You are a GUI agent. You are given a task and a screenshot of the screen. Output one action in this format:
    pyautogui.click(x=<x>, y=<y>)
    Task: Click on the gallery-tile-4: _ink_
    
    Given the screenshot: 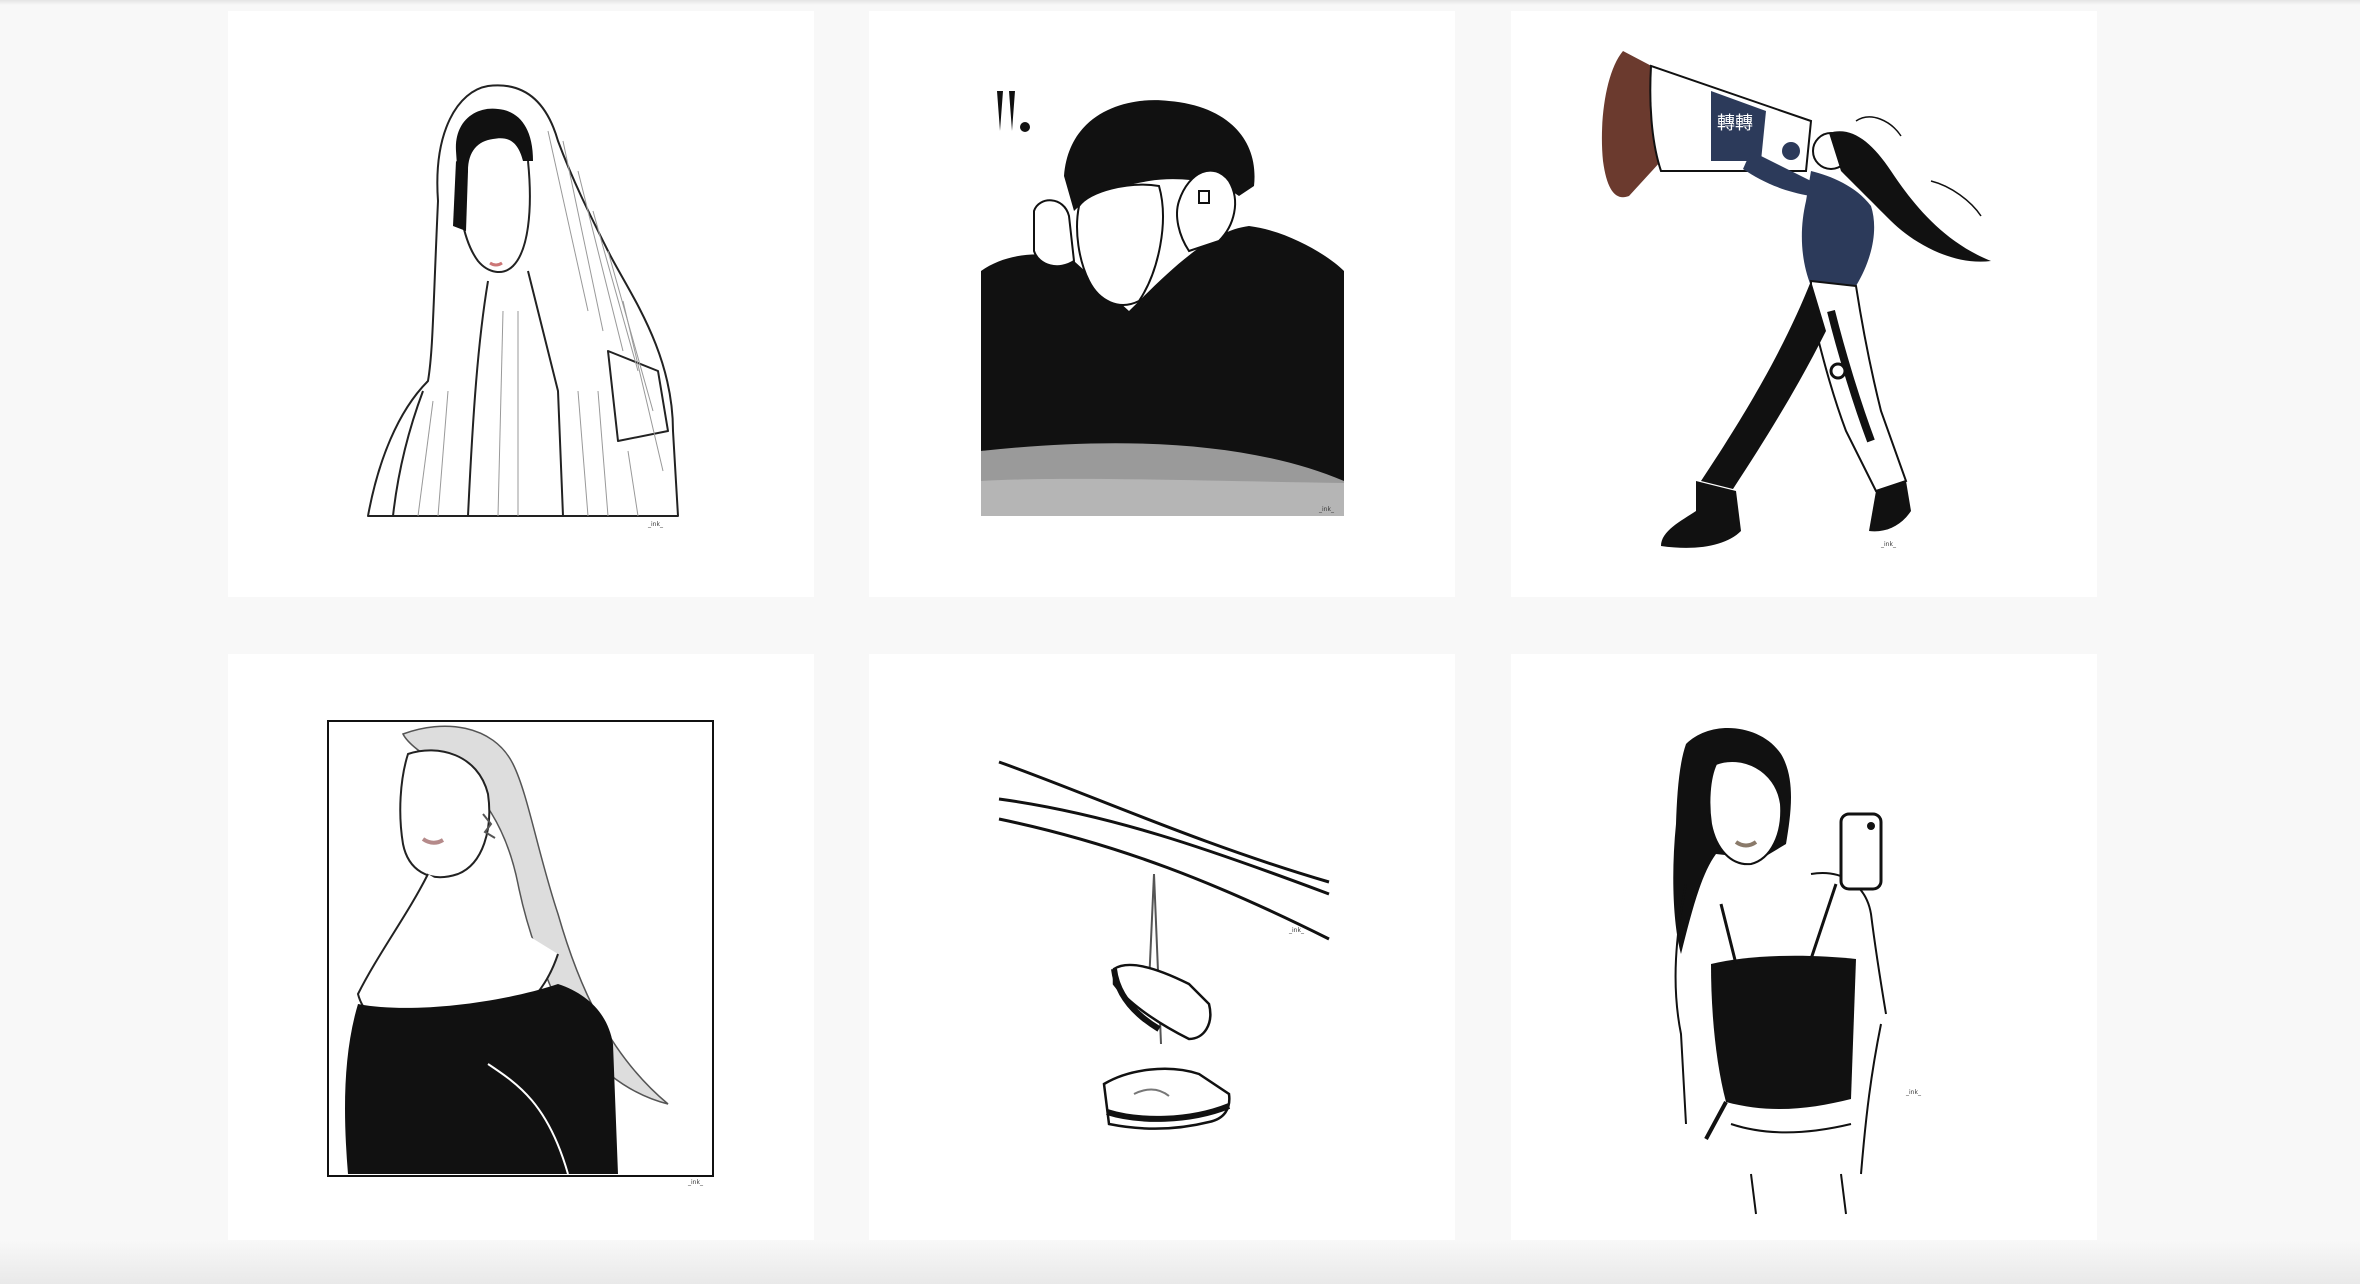 What is the action you would take?
    pyautogui.click(x=521, y=947)
    